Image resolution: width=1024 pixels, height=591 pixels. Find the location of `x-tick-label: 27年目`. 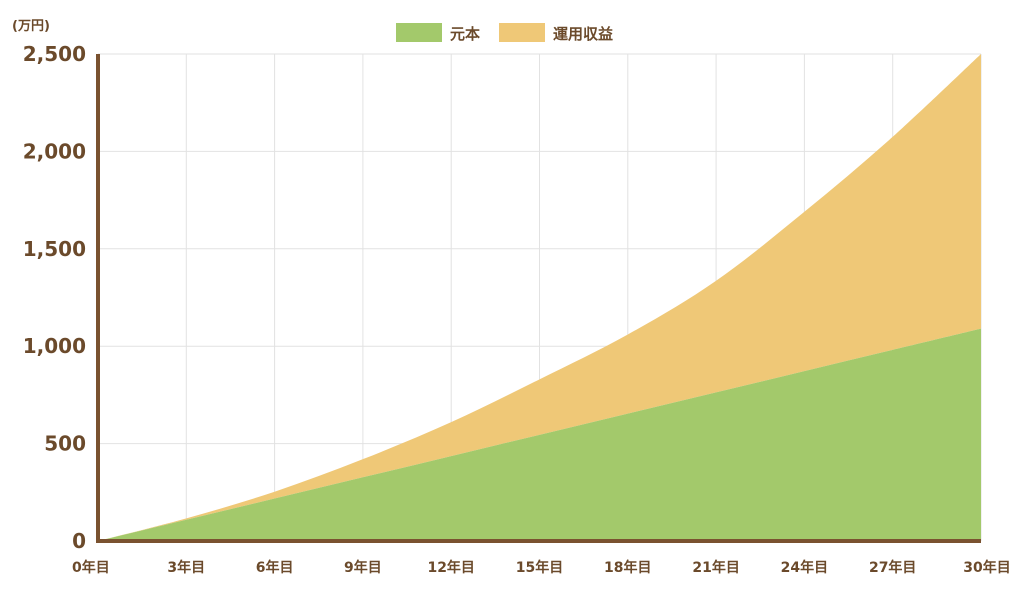

x-tick-label: 27年目 is located at coordinates (892, 567).